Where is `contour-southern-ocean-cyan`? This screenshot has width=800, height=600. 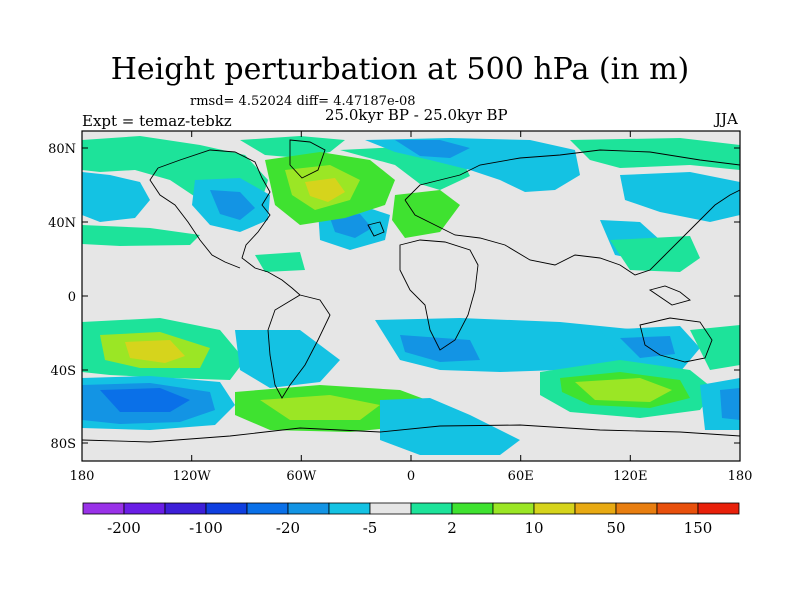
contour-southern-ocean-cyan is located at coordinates (450, 426).